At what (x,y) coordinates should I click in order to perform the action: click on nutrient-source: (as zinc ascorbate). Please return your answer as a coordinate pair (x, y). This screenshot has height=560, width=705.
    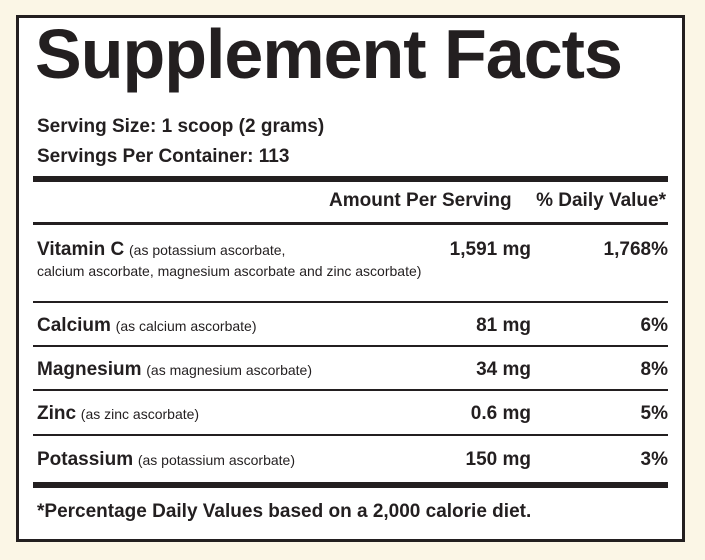
    Looking at the image, I should click on (140, 414).